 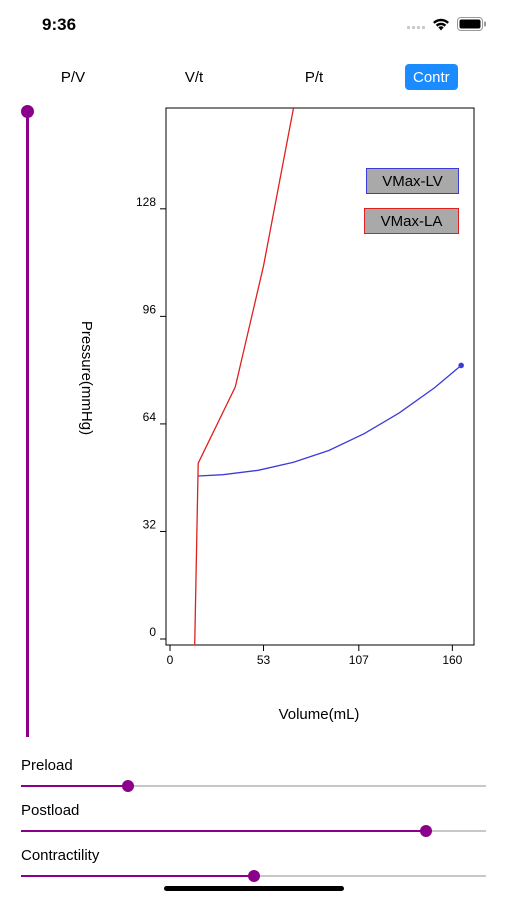 I want to click on y-tick-label: 64, so click(x=150, y=417).